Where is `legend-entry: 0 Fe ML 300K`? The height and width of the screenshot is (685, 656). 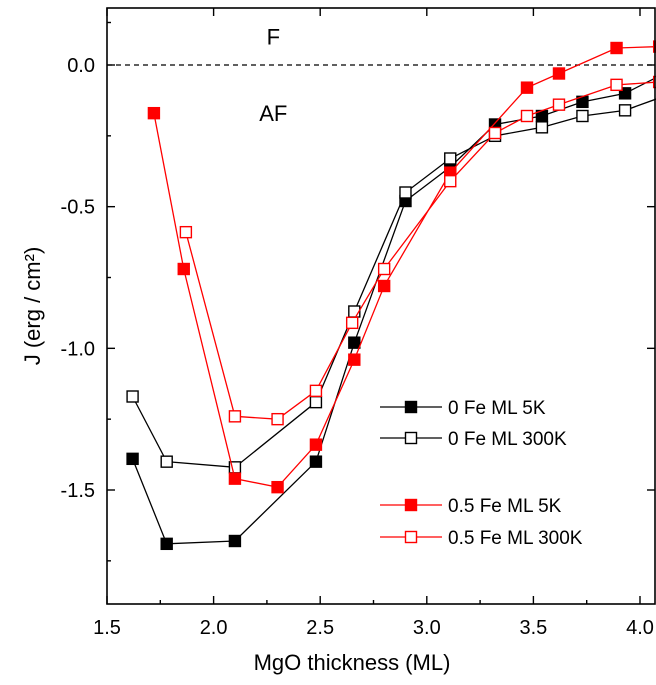 legend-entry: 0 Fe ML 300K is located at coordinates (473, 439).